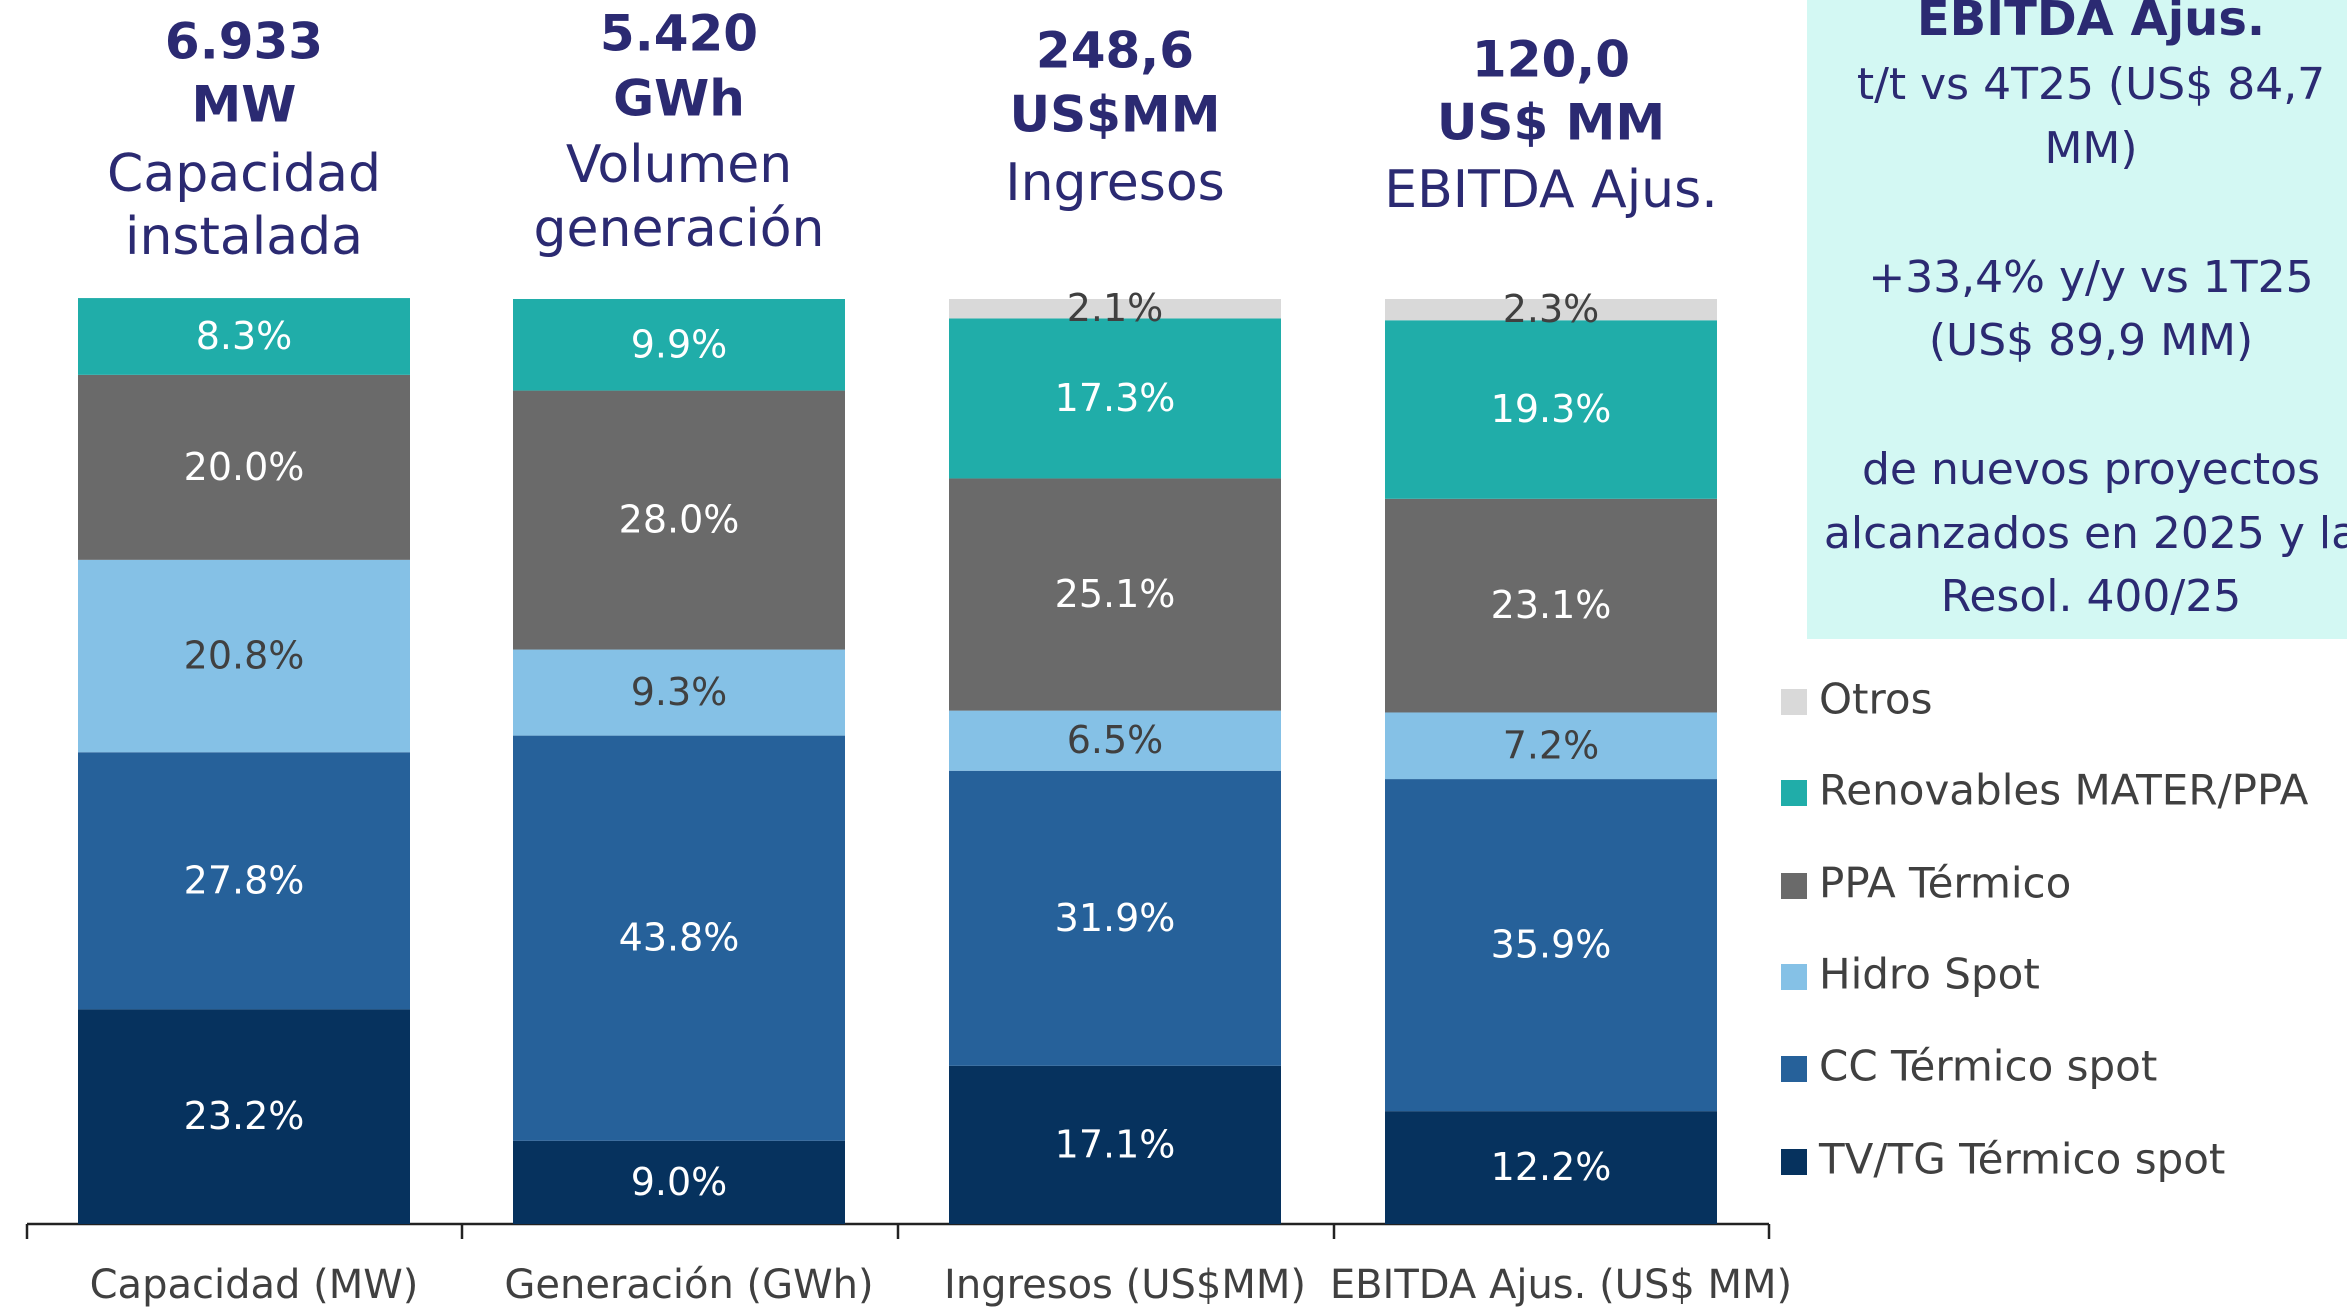  I want to click on panel-text: EBITDA Ajus., so click(2091, 23).